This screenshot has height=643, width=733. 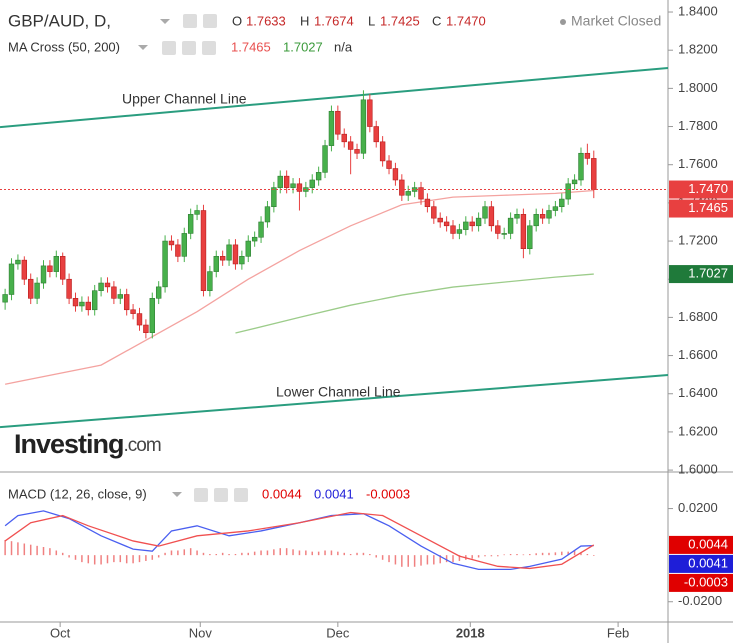 I want to click on annotation: Lower Channel Line, so click(x=338, y=392).